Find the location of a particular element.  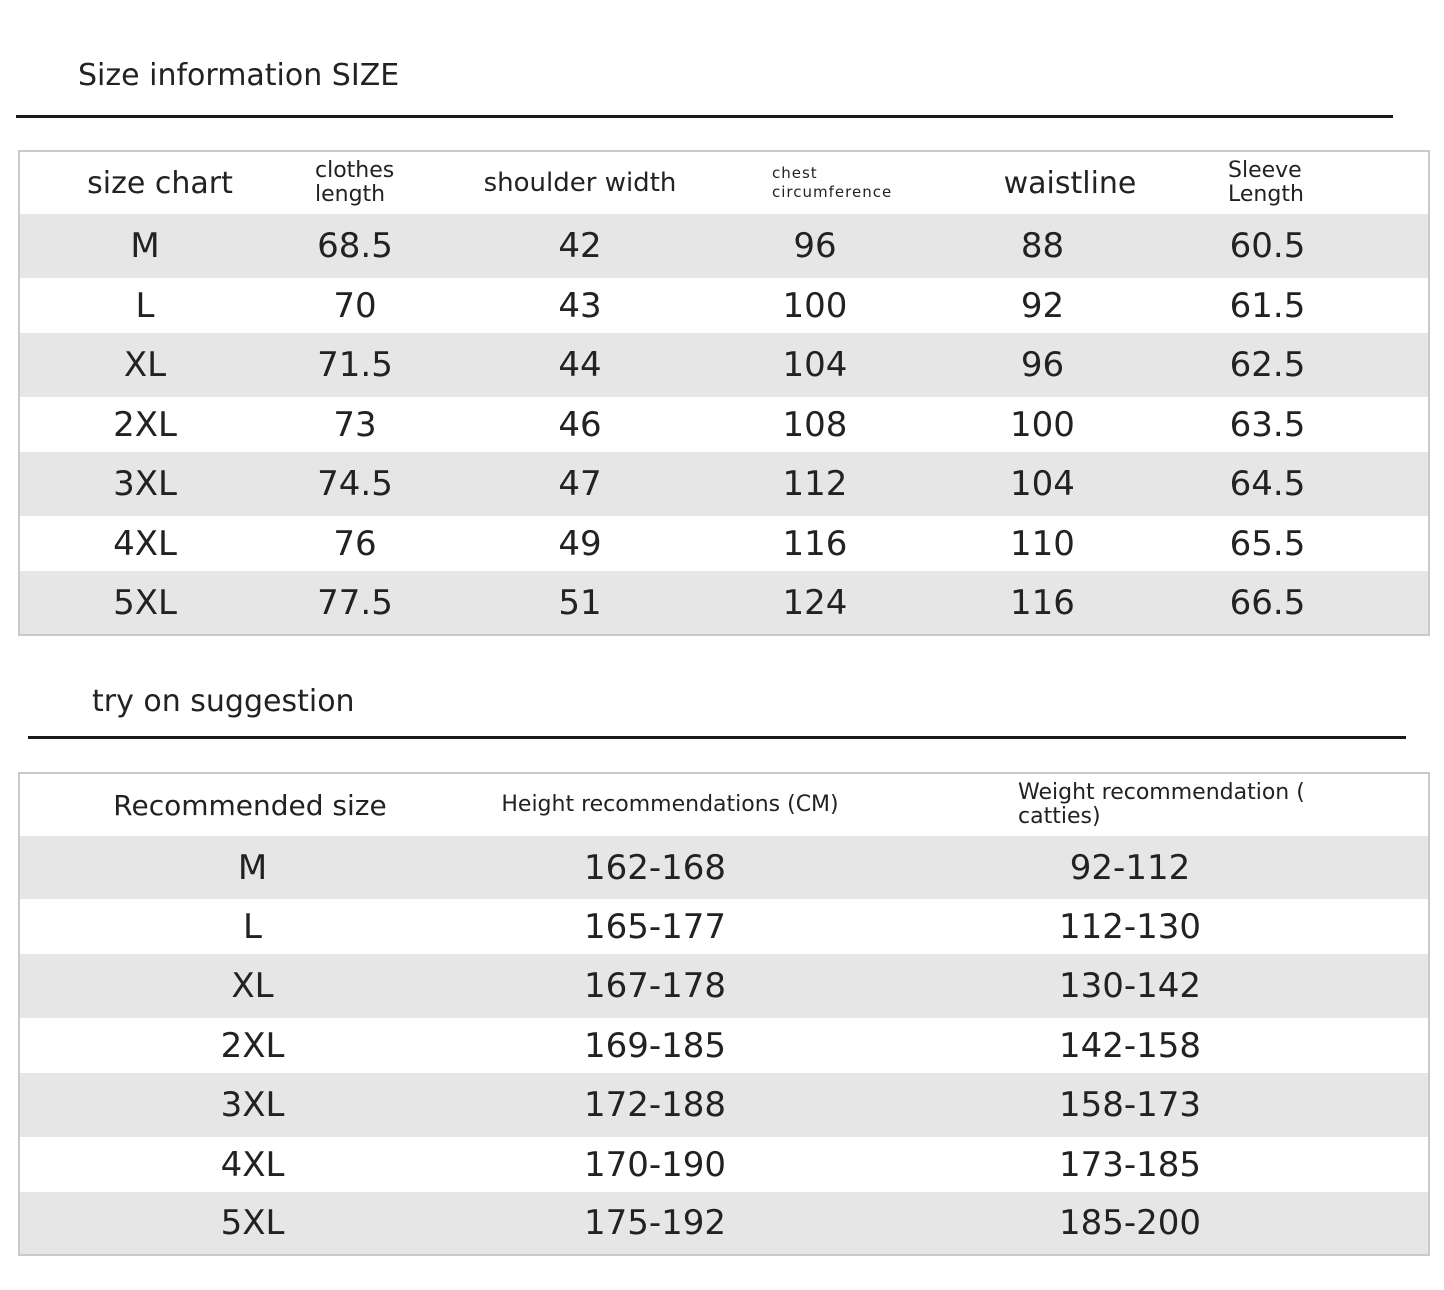

cell-weight-range: 112-130 is located at coordinates (1130, 926).